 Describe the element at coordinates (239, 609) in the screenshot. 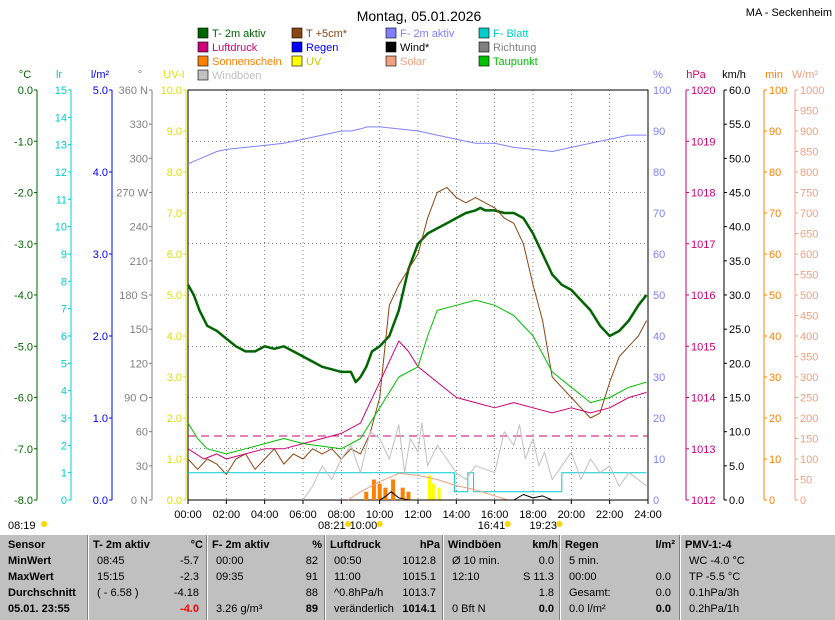

I see `stat-cell: 3.26 g/m³` at that location.